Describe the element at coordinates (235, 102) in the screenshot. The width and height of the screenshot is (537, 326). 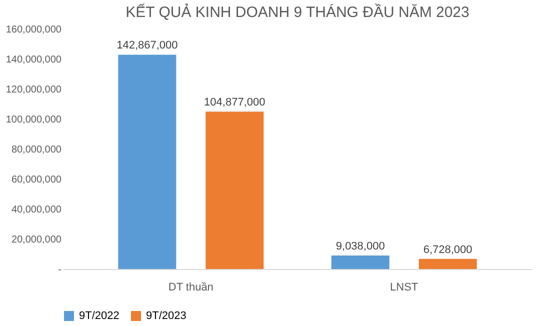
I see `data-label: 104,877,000` at that location.